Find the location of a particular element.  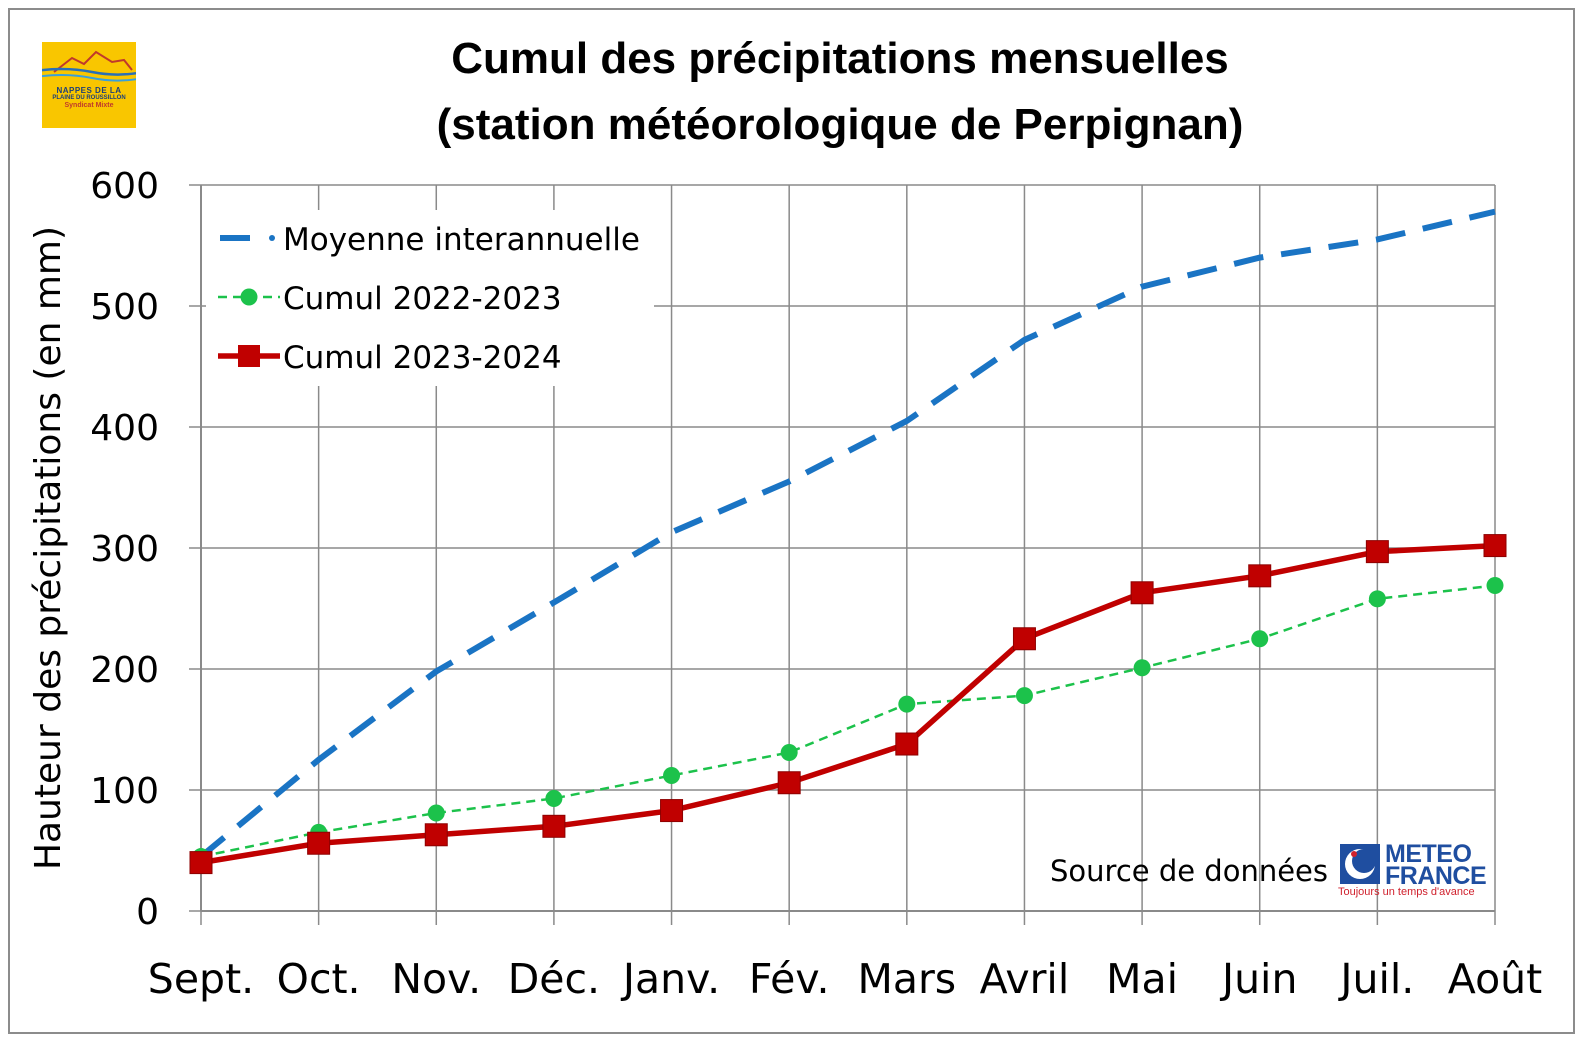

legend-background is located at coordinates (430, 298).